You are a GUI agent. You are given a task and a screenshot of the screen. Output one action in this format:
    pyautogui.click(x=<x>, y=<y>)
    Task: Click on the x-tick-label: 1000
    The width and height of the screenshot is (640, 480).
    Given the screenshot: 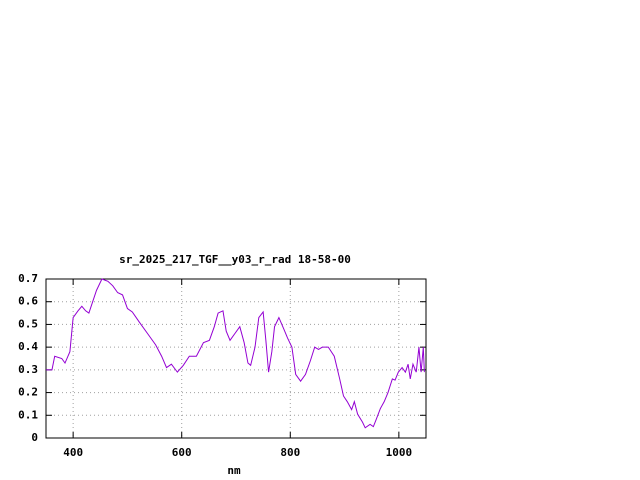 What is the action you would take?
    pyautogui.click(x=399, y=452)
    